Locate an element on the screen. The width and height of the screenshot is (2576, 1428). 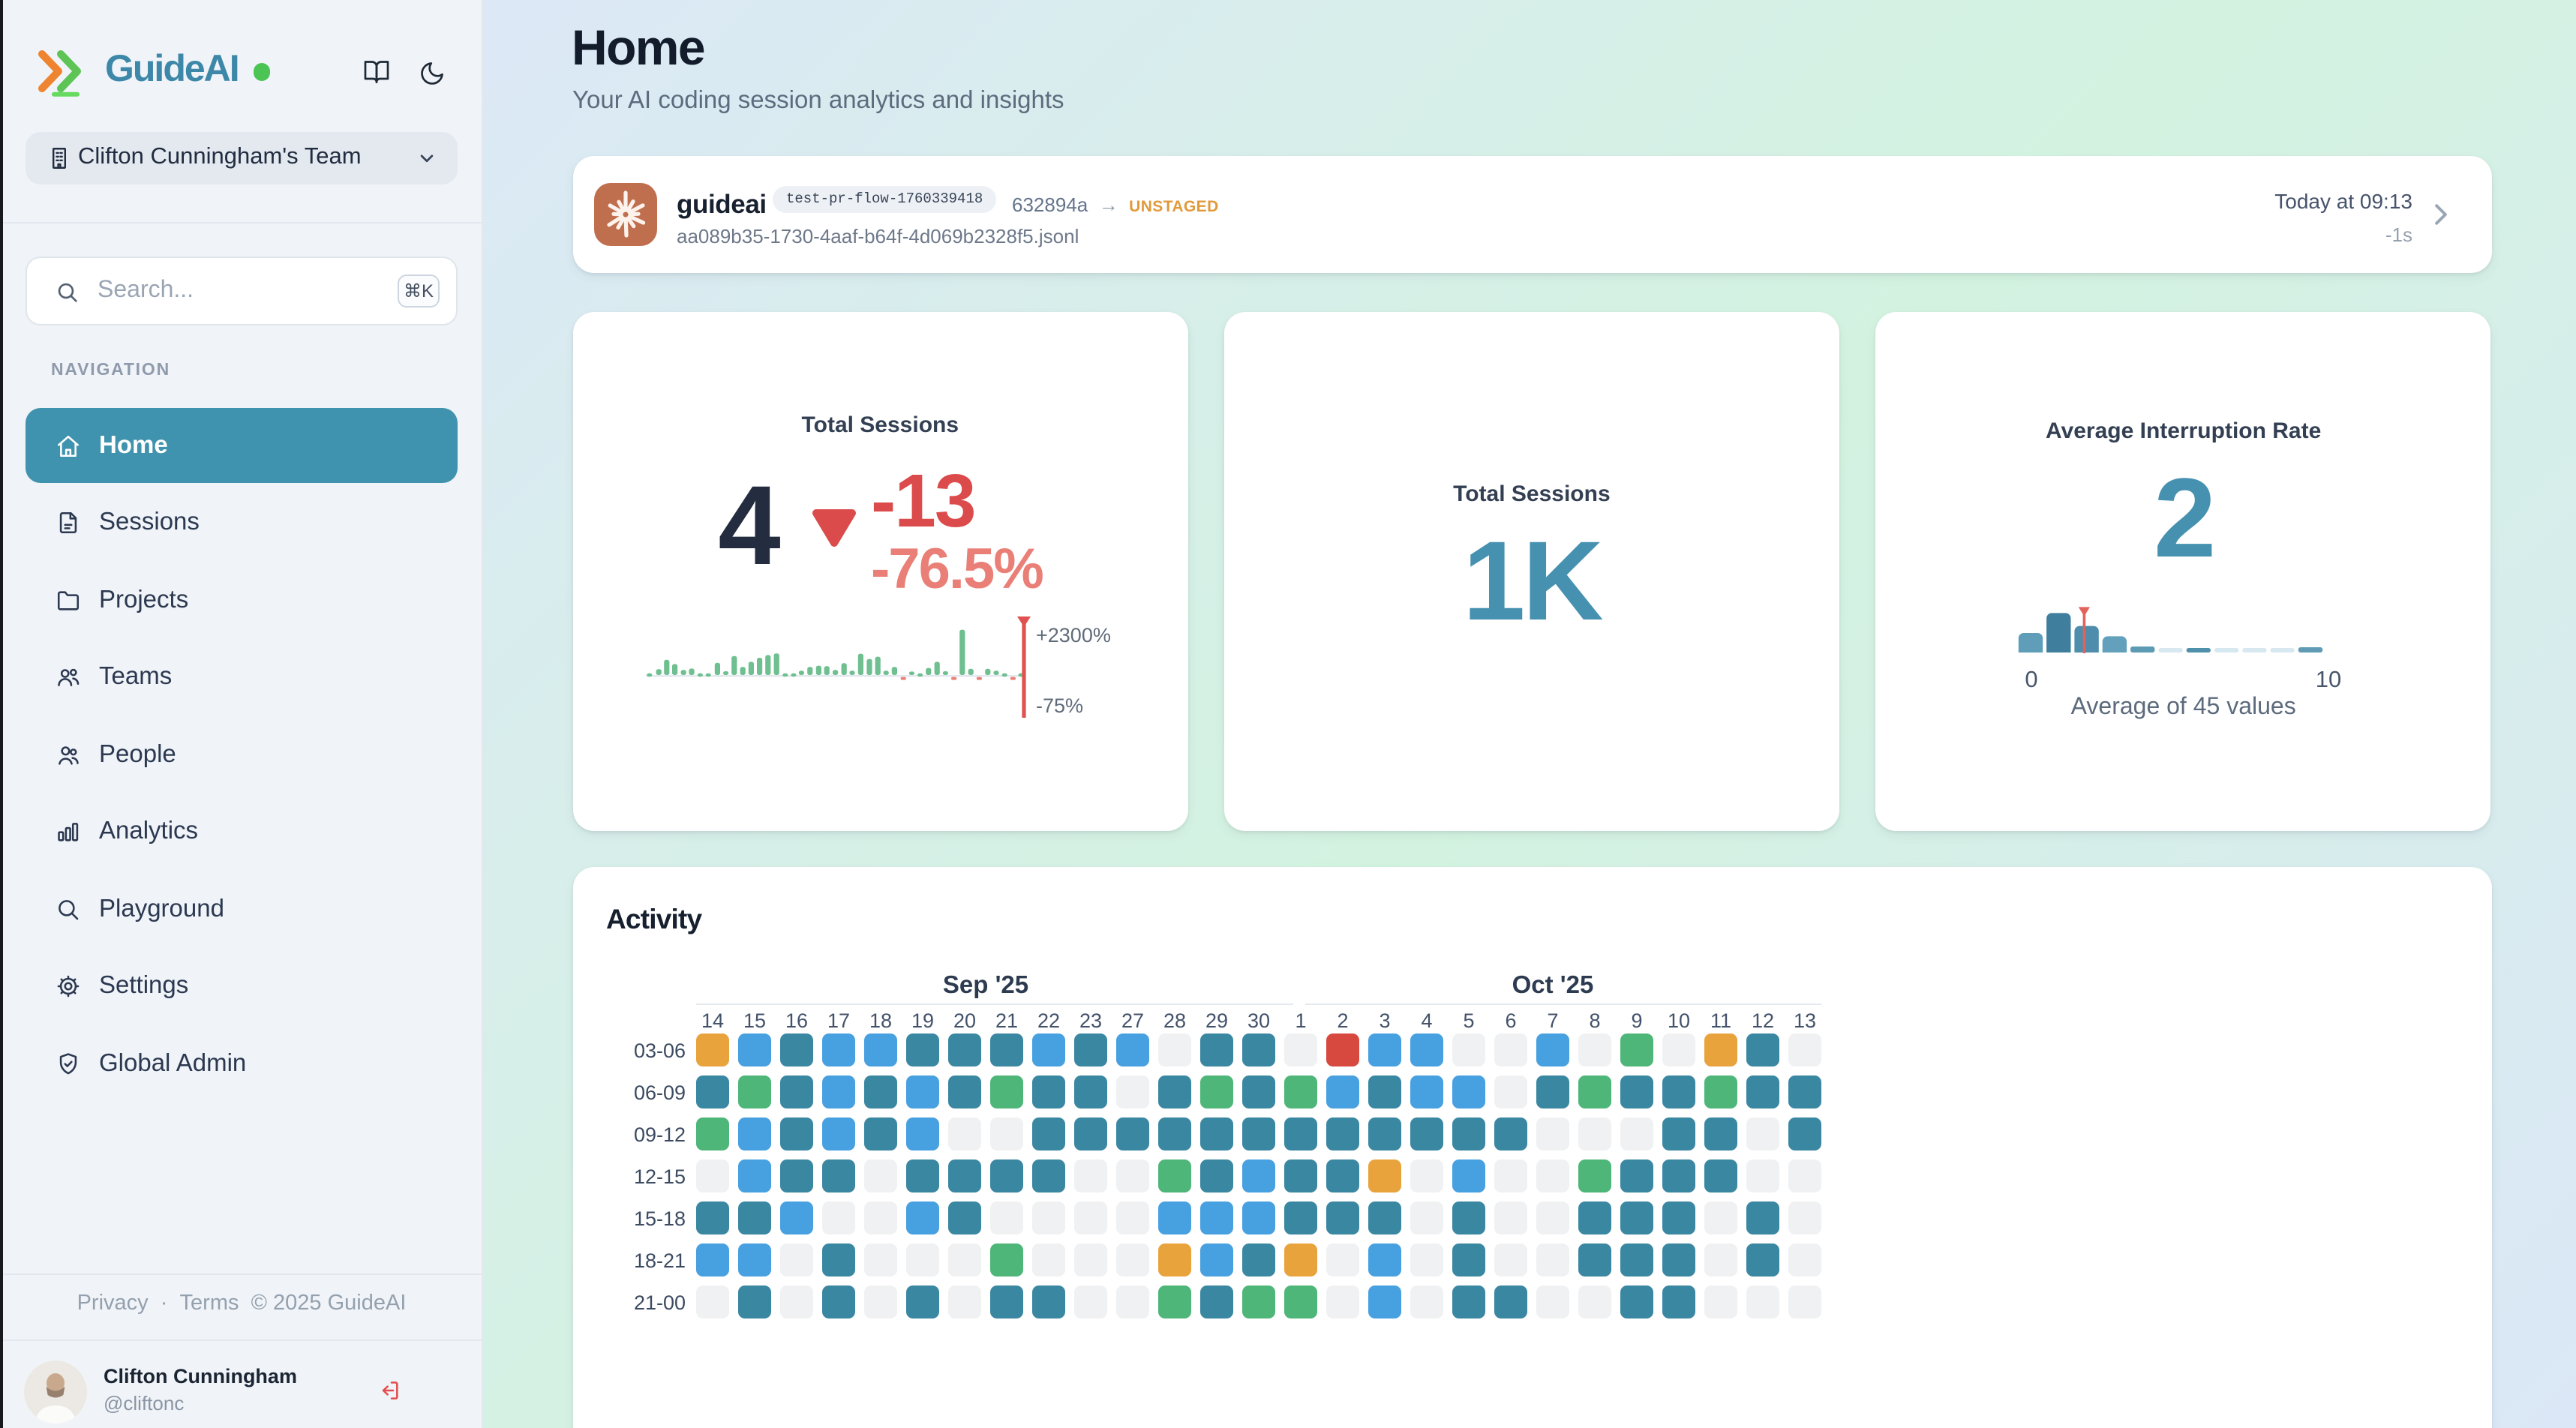
svg-text: 0 is located at coordinates (2031, 679).